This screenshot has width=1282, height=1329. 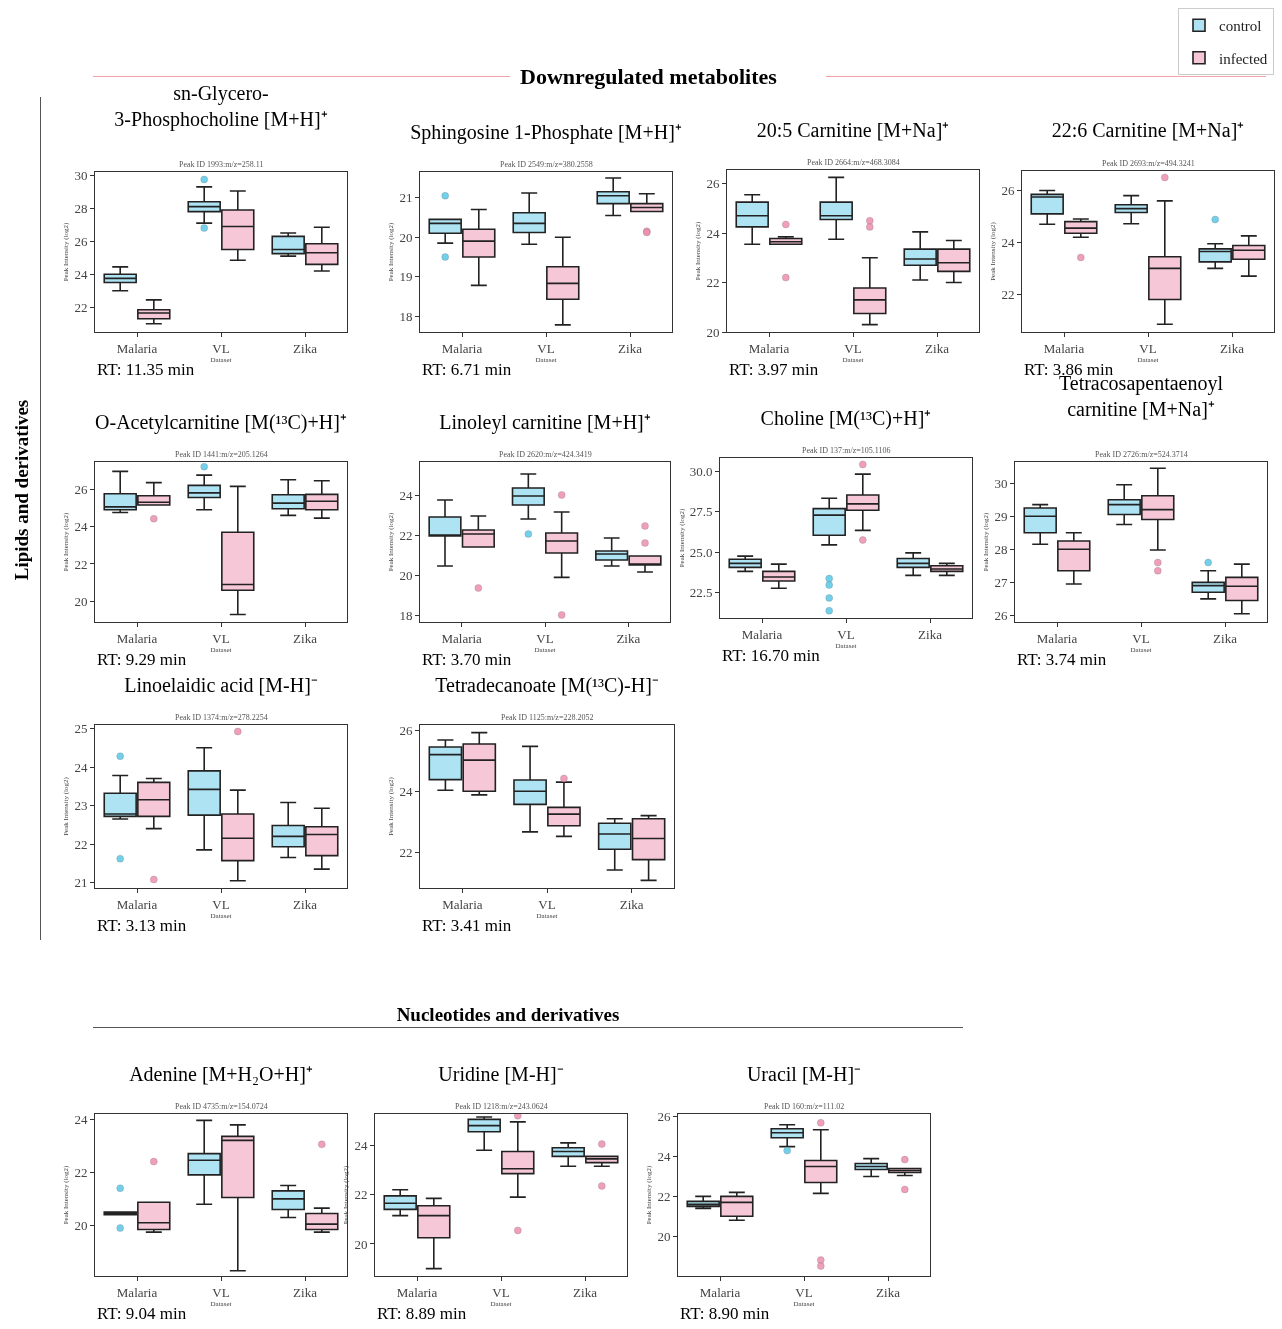 What do you see at coordinates (22, 490) in the screenshot?
I see `text: Lipids and derivatives` at bounding box center [22, 490].